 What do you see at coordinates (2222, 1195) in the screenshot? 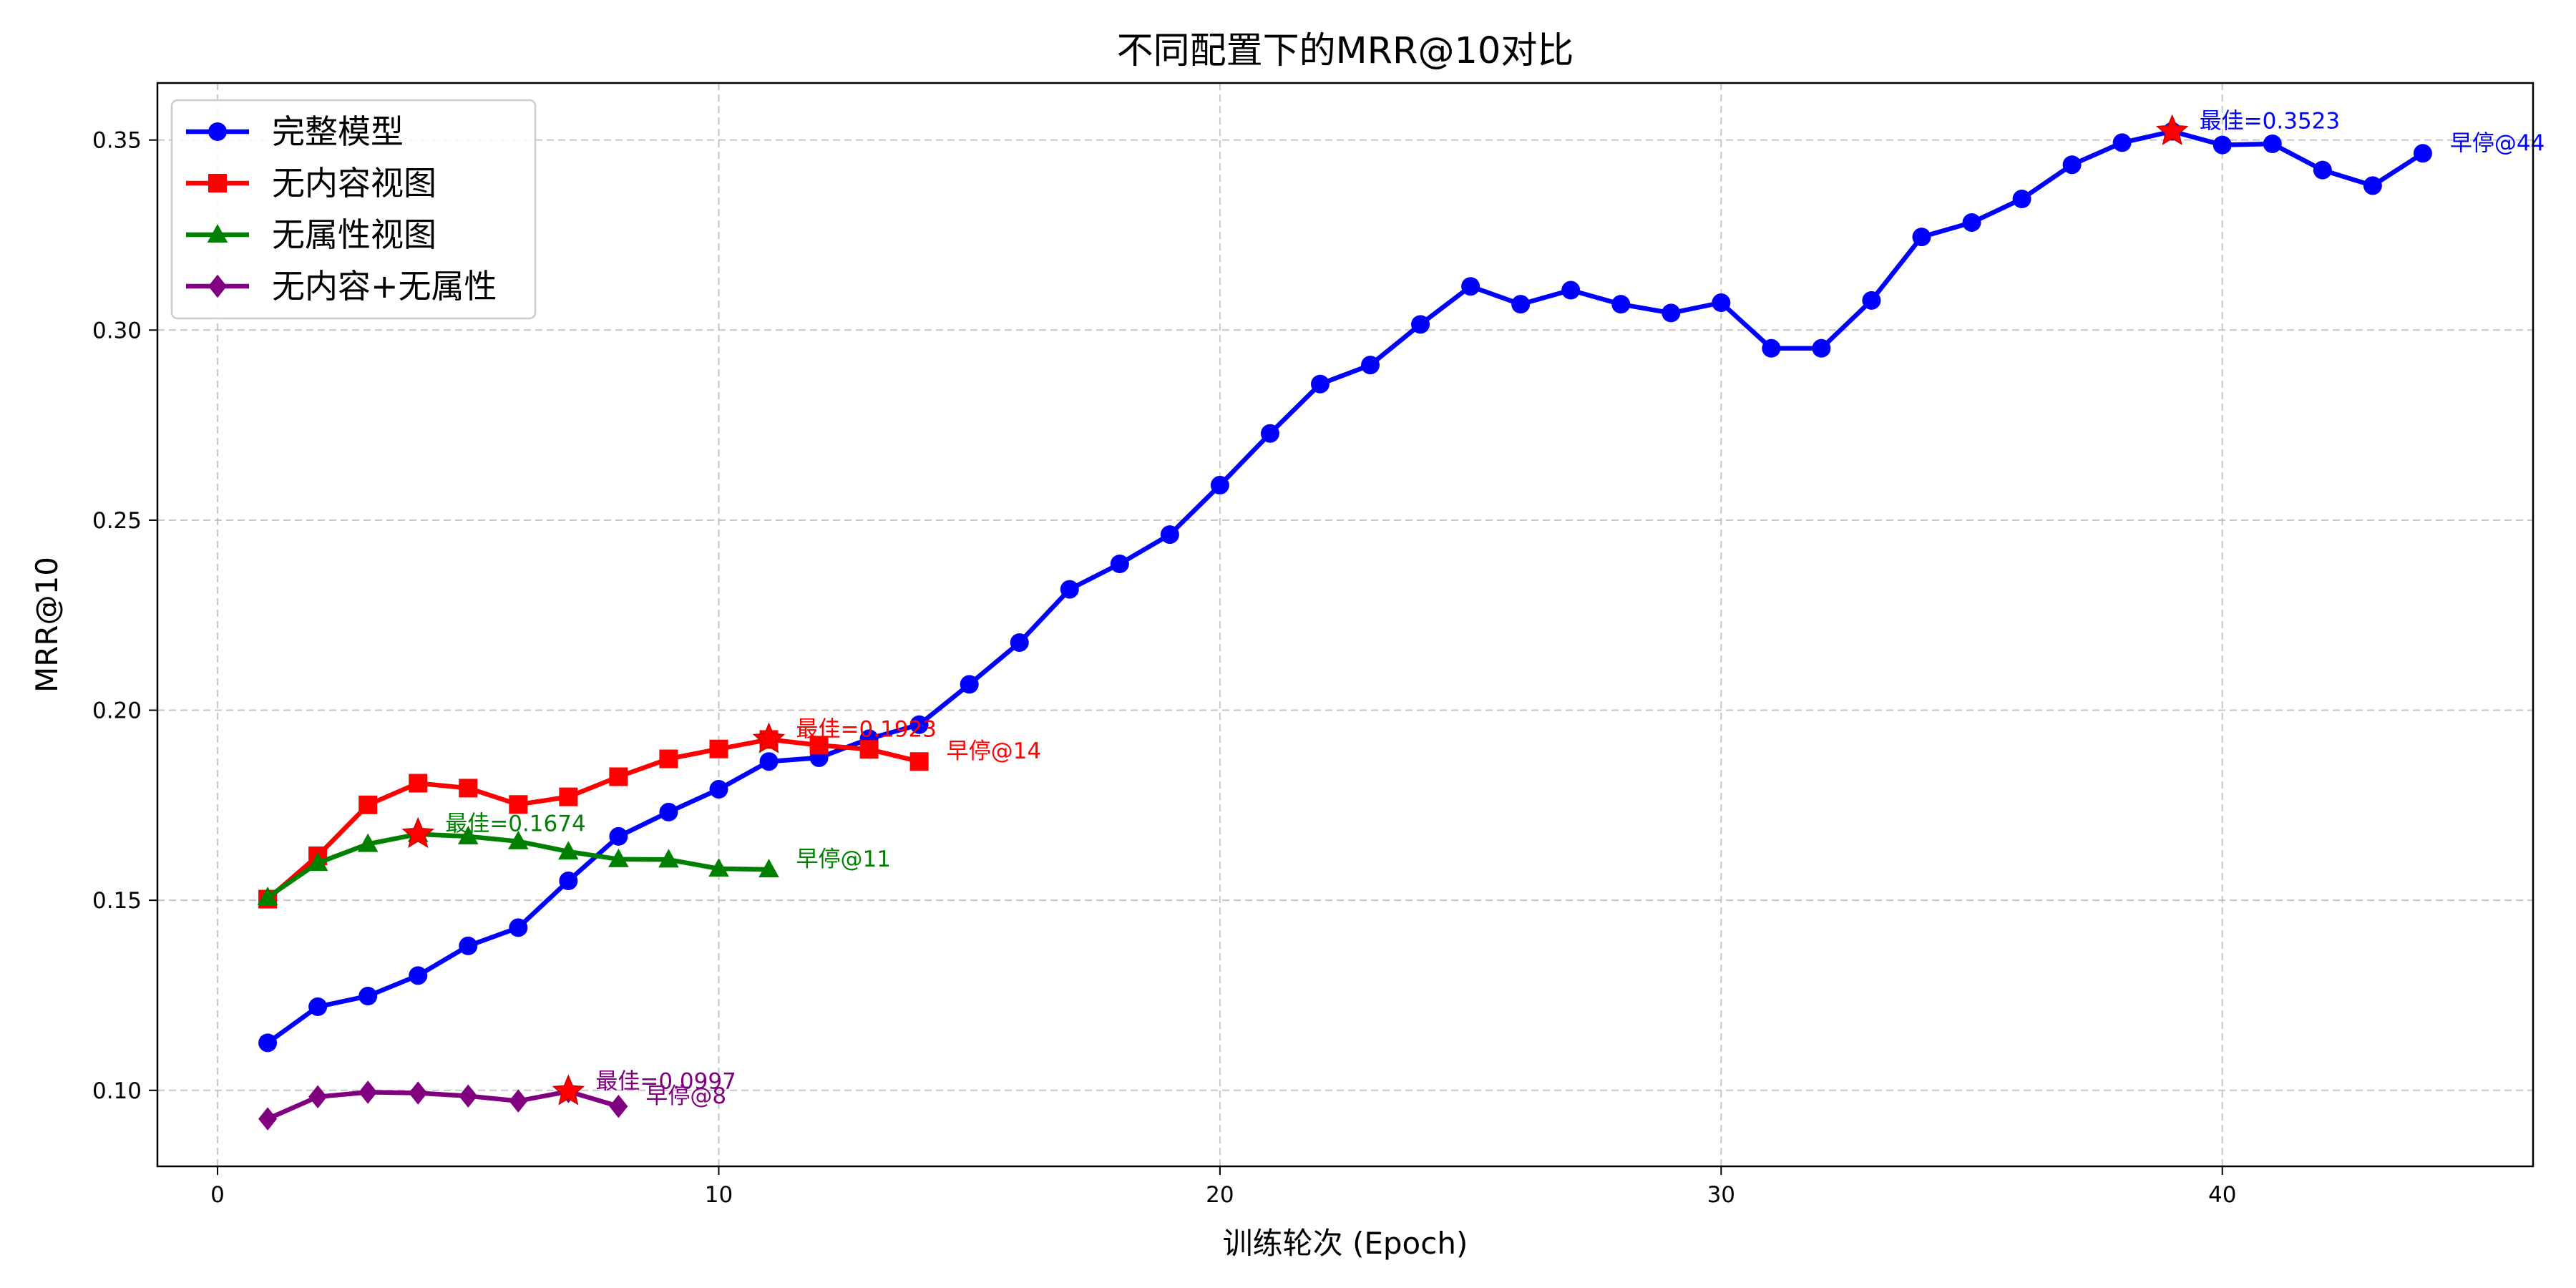
I see `x-tick-label: 40` at bounding box center [2222, 1195].